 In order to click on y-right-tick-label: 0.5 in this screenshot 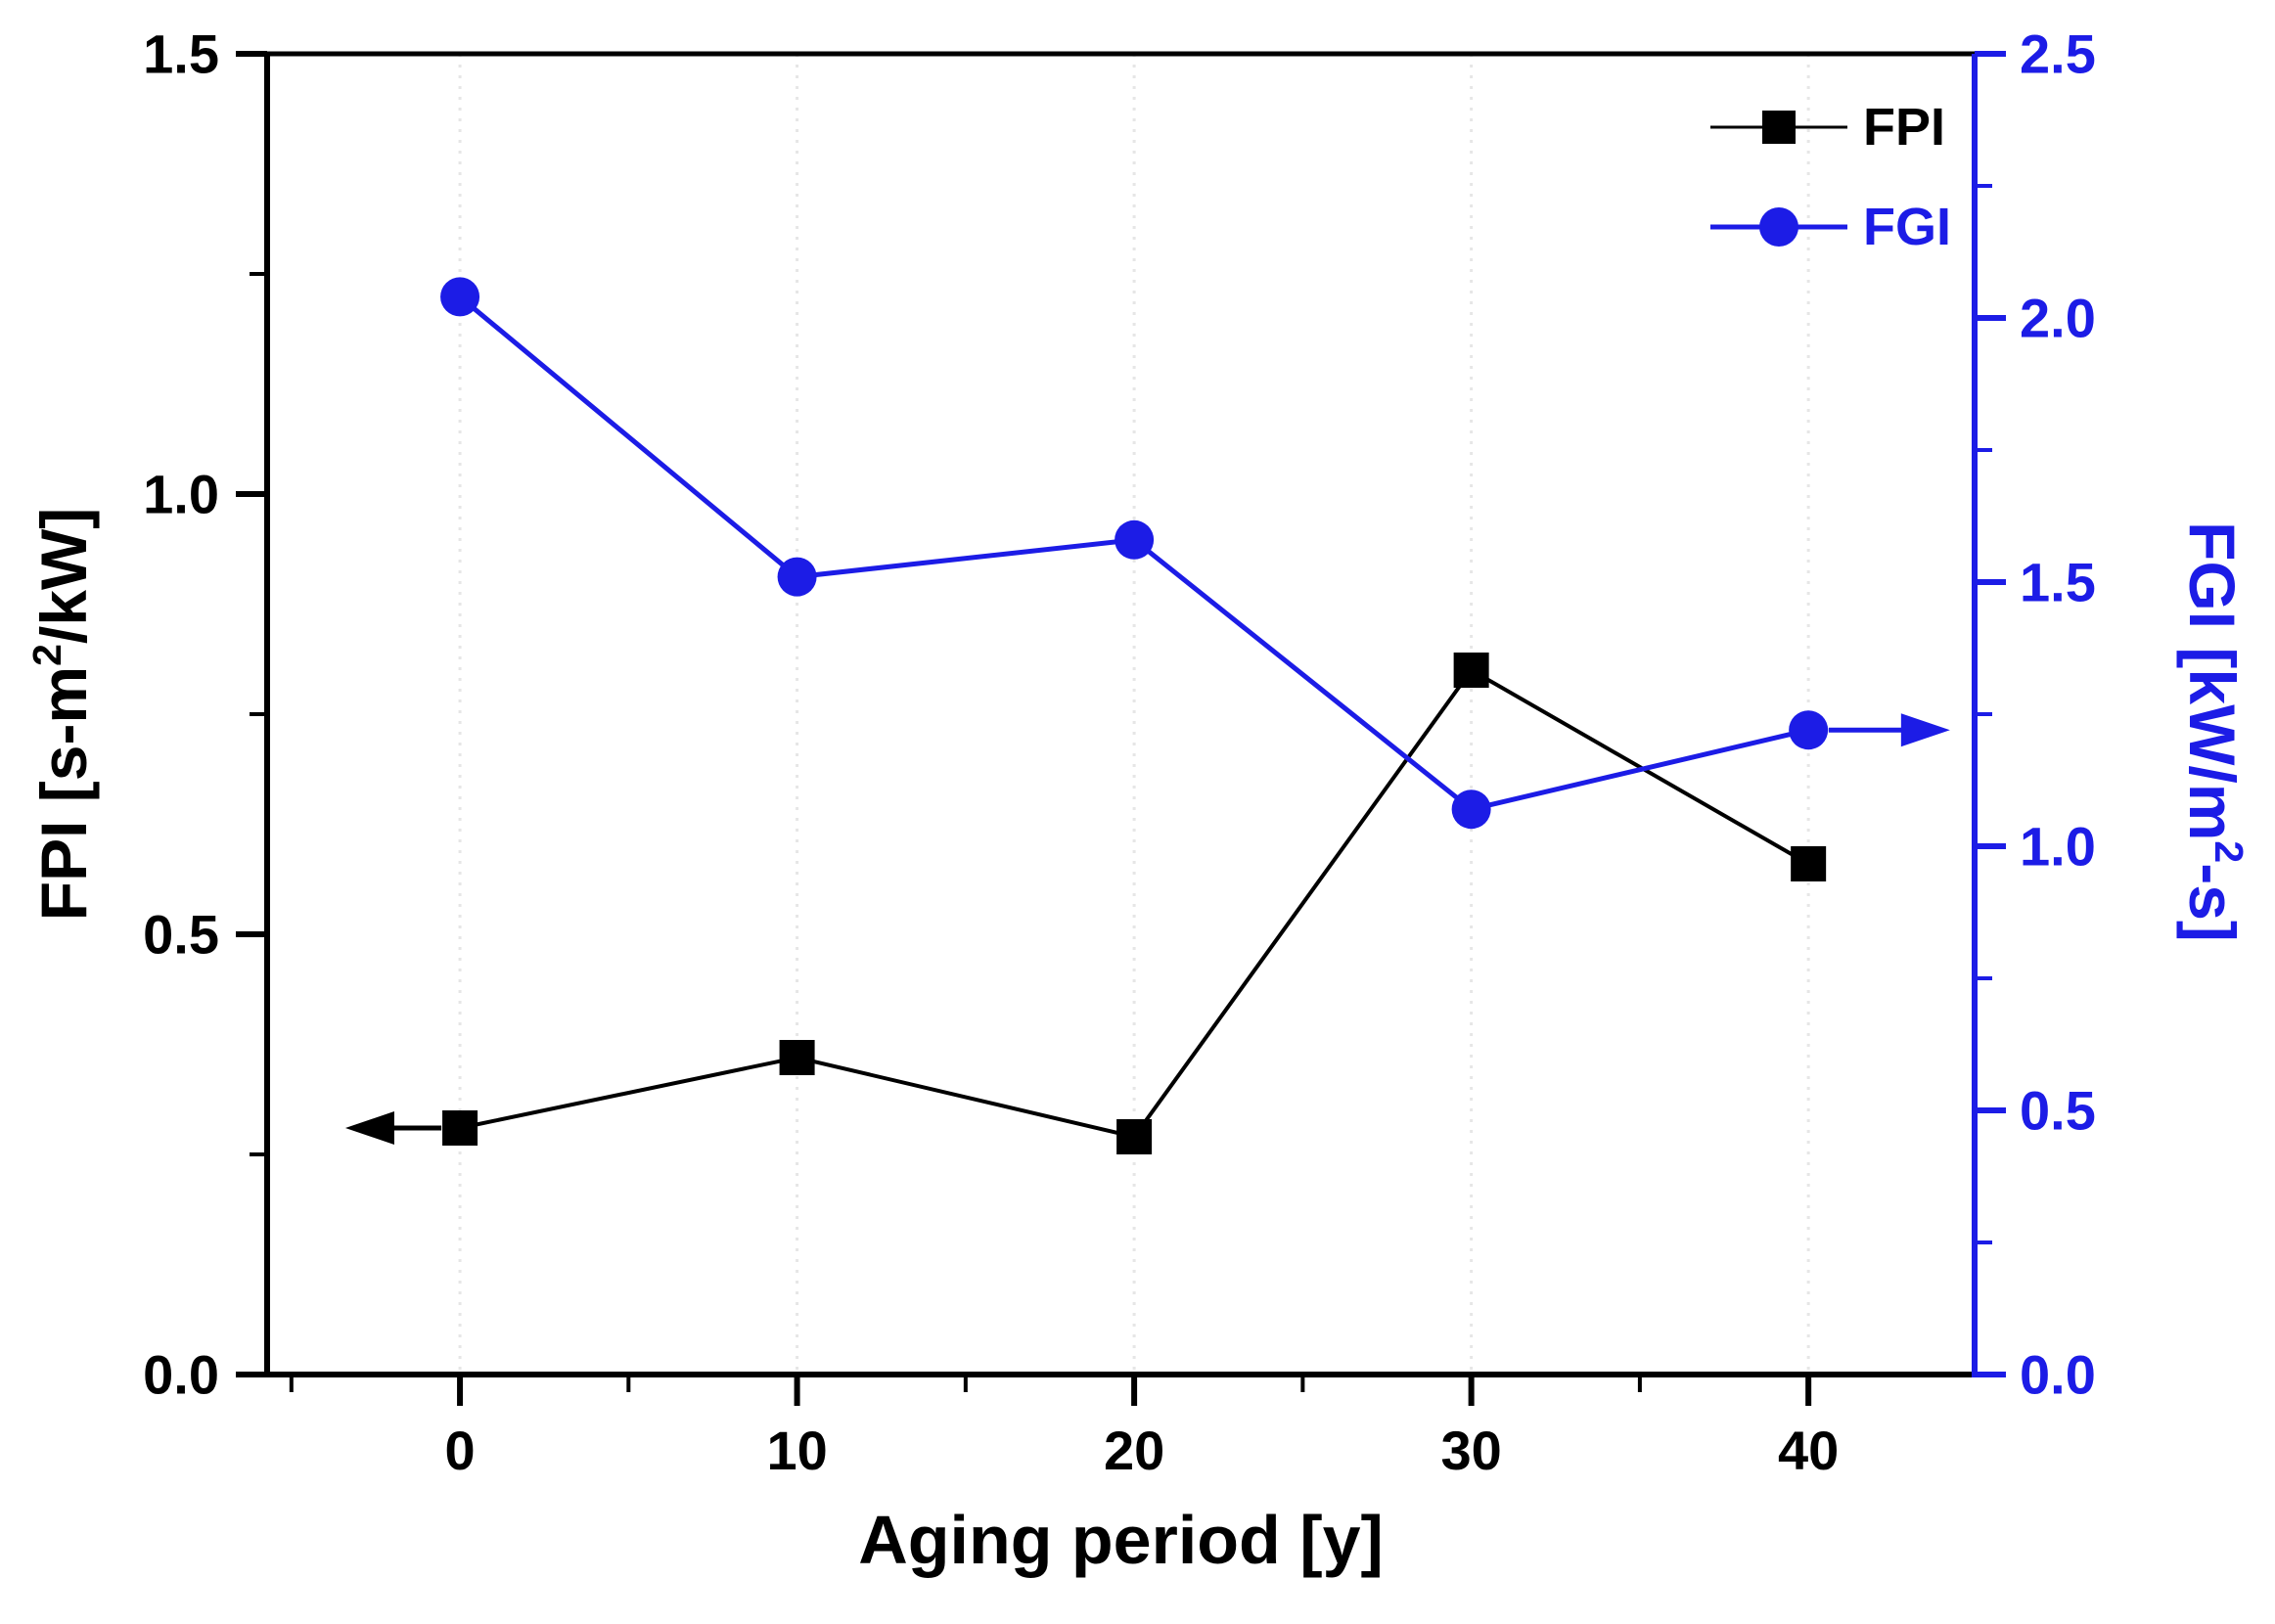, I will do `click(2058, 1111)`.